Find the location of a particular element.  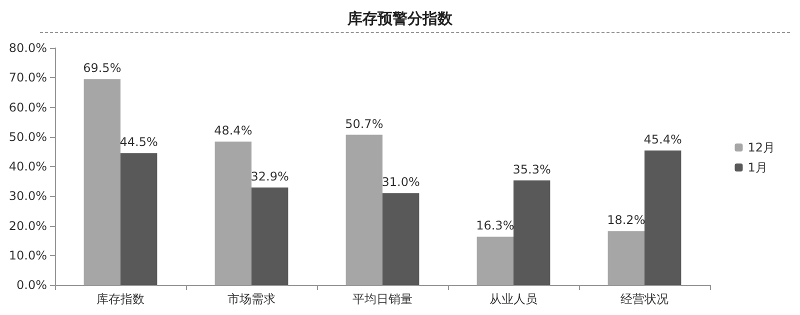

chart-title: 库存预警分指数 is located at coordinates (400, 19).